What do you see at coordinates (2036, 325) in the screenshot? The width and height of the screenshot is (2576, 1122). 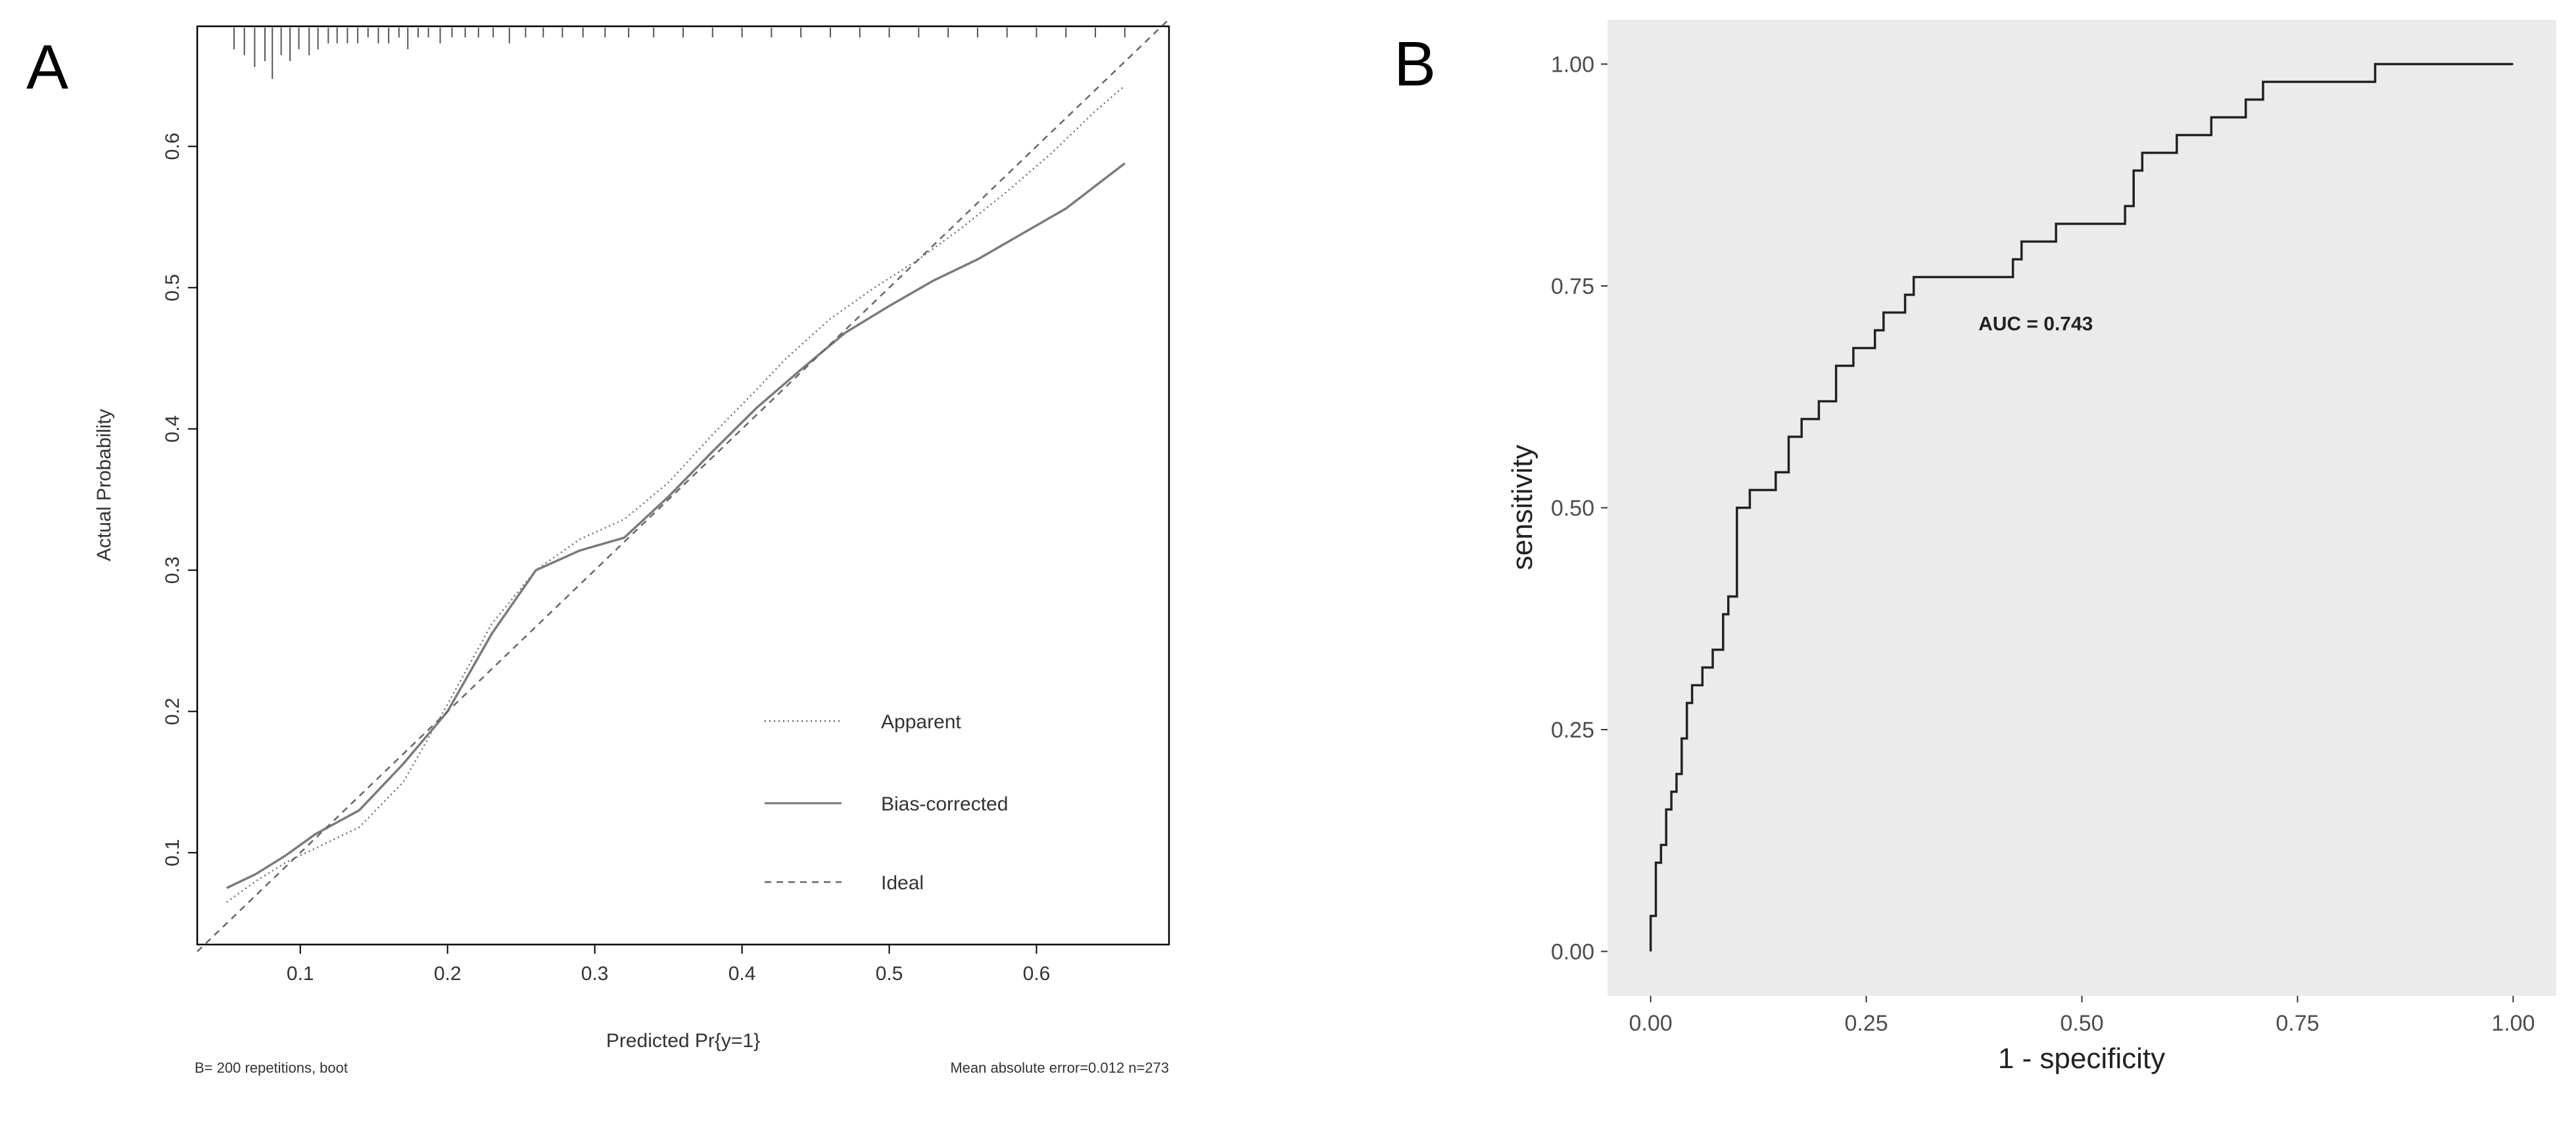 I see `auc-annotation: AUC = 0.743` at bounding box center [2036, 325].